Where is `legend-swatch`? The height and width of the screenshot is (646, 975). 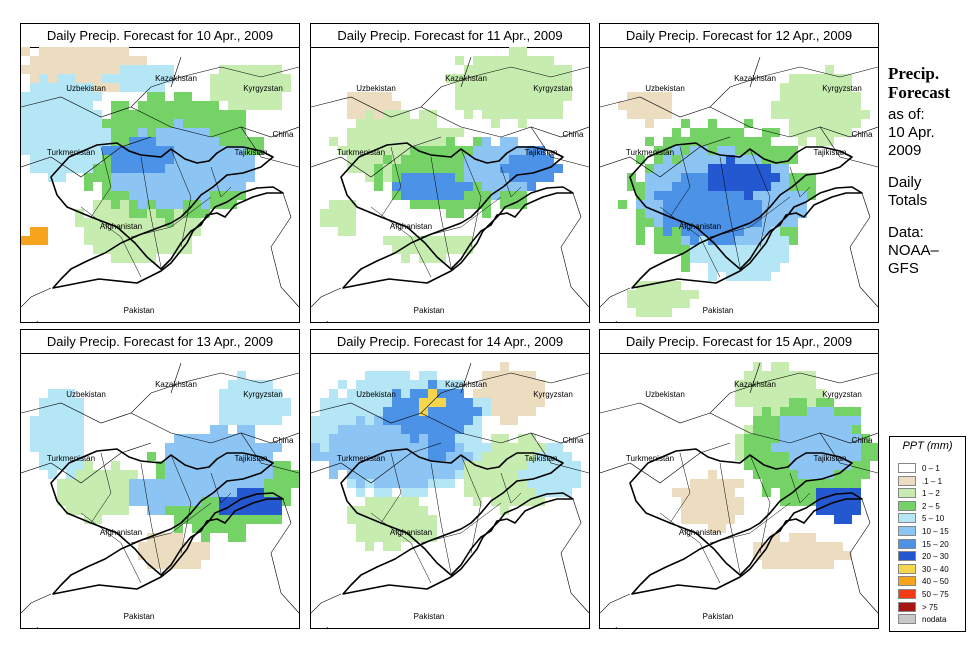 legend-swatch is located at coordinates (907, 581).